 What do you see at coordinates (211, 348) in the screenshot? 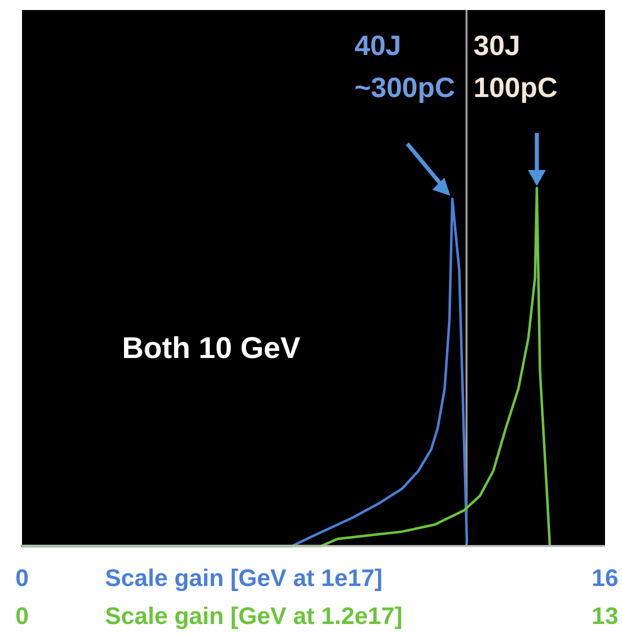
I see `annotation: Both 10 GeV` at bounding box center [211, 348].